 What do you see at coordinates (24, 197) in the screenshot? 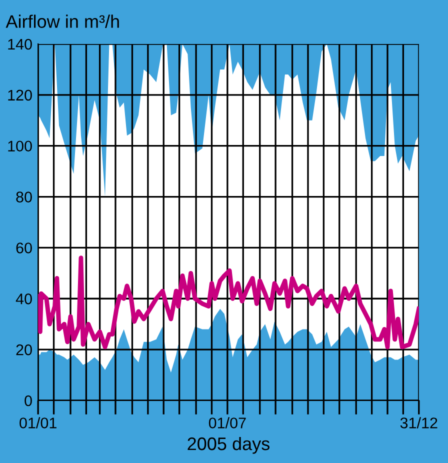
I see `y-tick-label: 80` at bounding box center [24, 197].